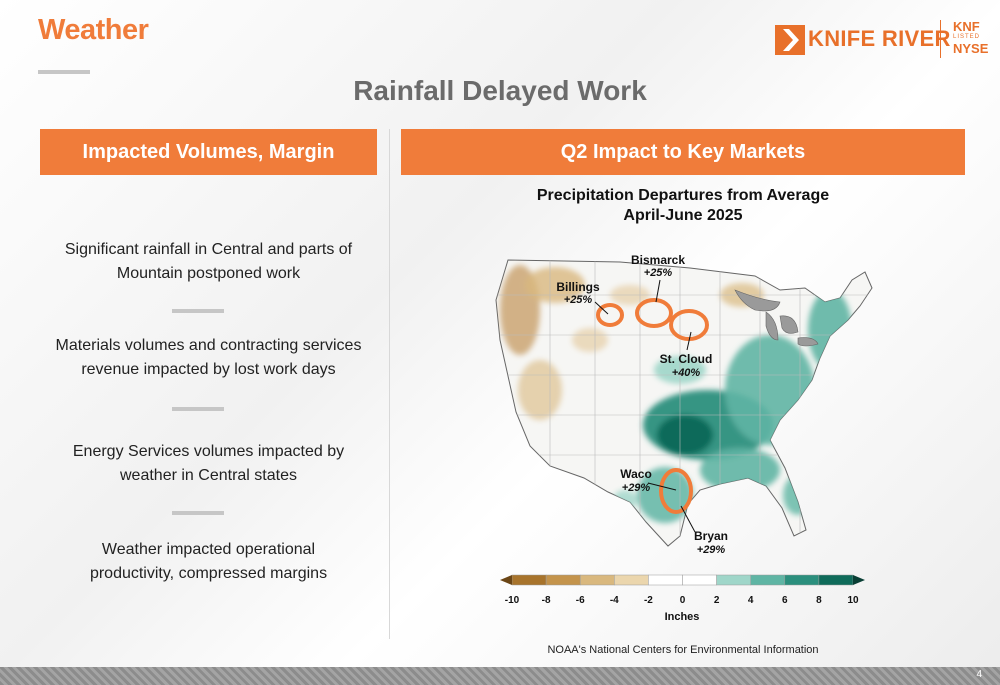  Describe the element at coordinates (654, 313) in the screenshot. I see `bismarck-highlight-ring` at that location.